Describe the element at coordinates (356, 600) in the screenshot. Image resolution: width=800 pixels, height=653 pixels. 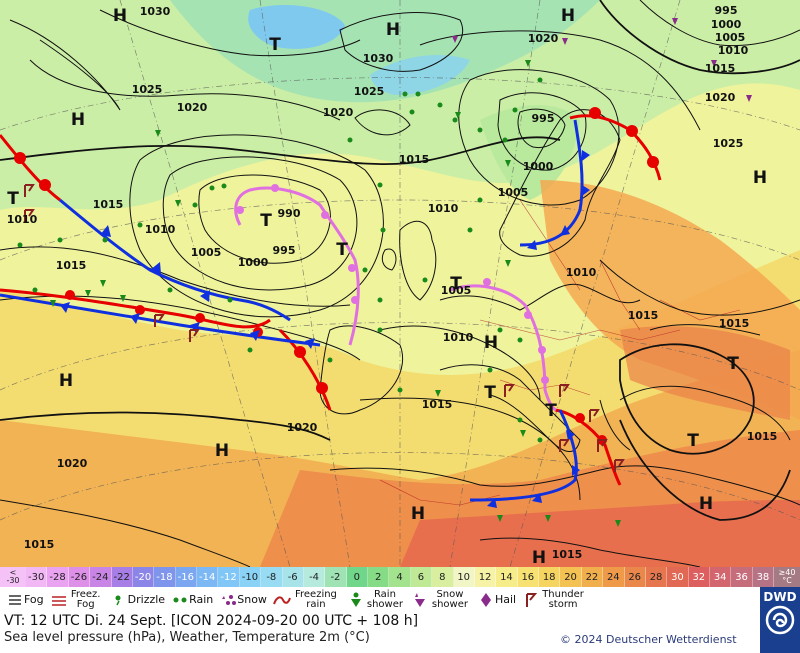
I see `rain-shower-icon` at that location.